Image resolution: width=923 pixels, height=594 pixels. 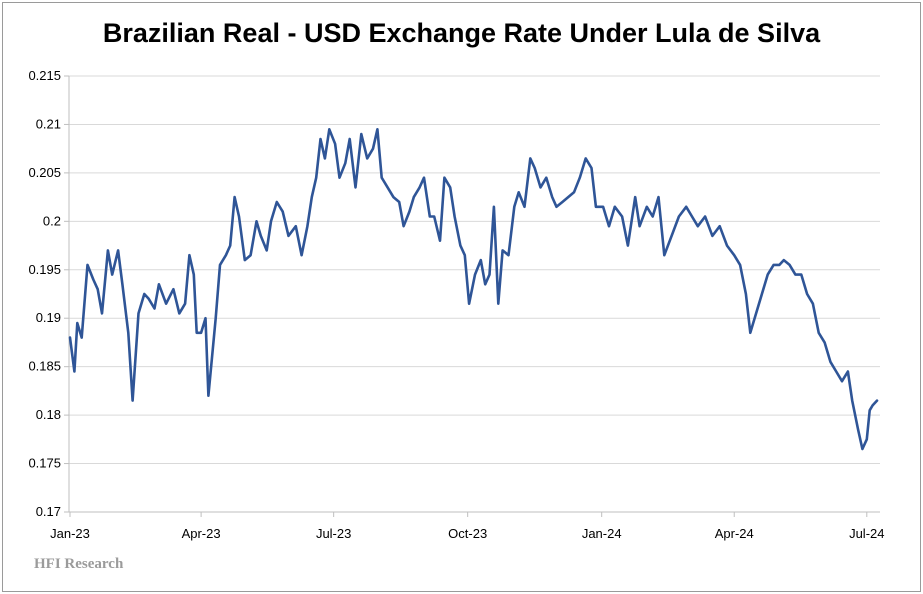 I want to click on x-tick-label: Jul-23, so click(x=333, y=533).